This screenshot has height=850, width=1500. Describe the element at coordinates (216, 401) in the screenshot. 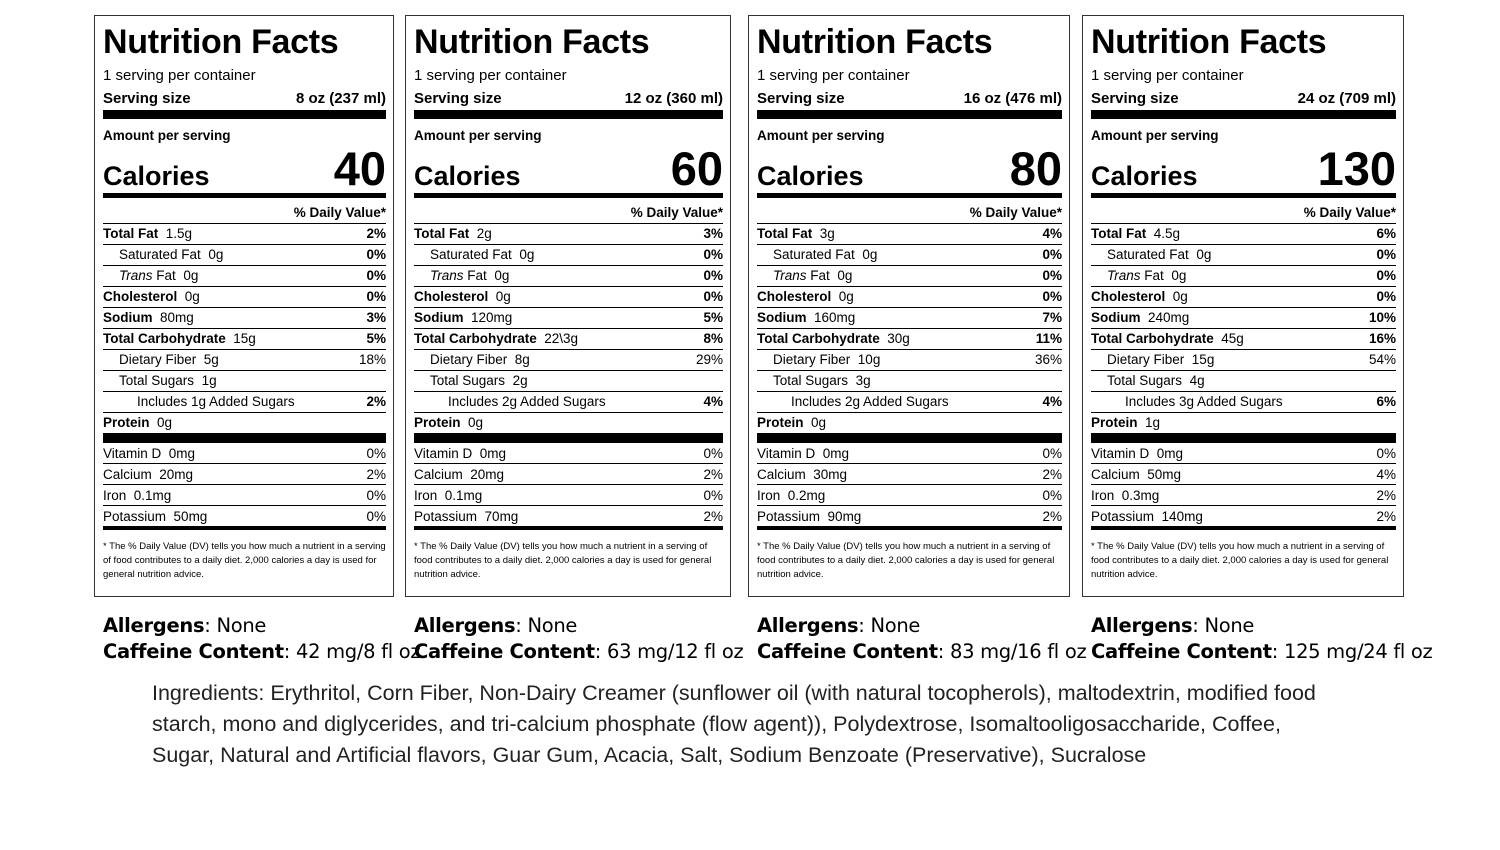

I see `nutrient-name: Includes 1g Added Sugars` at that location.